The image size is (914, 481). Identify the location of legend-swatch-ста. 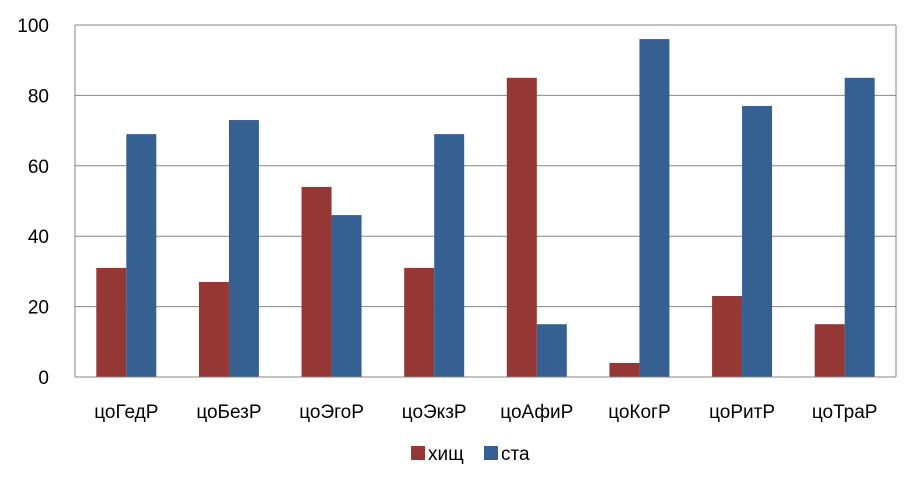
(491, 453).